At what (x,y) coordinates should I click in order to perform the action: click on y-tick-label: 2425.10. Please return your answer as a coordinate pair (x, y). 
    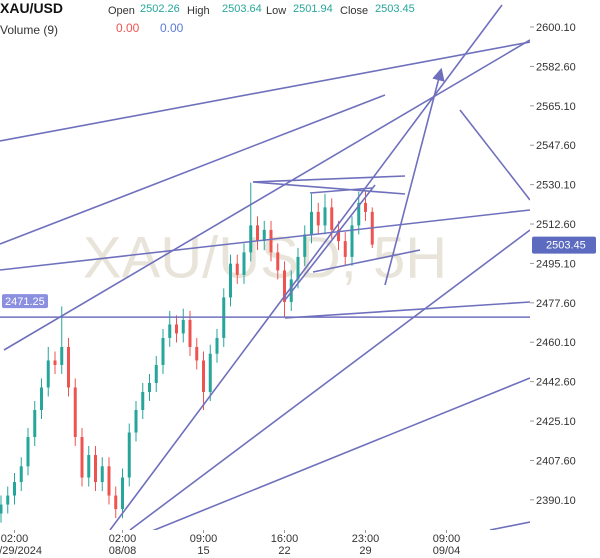
    Looking at the image, I should click on (556, 422).